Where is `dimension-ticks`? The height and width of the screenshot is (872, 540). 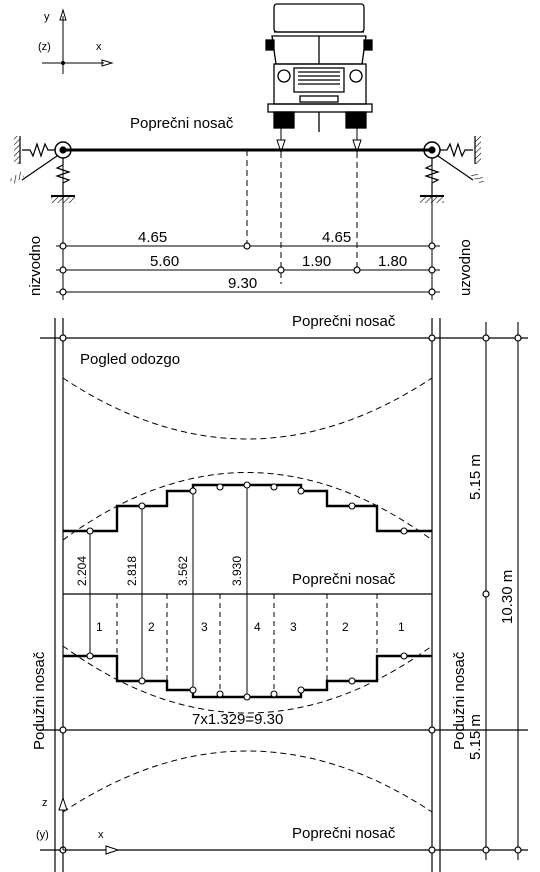 dimension-ticks is located at coordinates (247, 269).